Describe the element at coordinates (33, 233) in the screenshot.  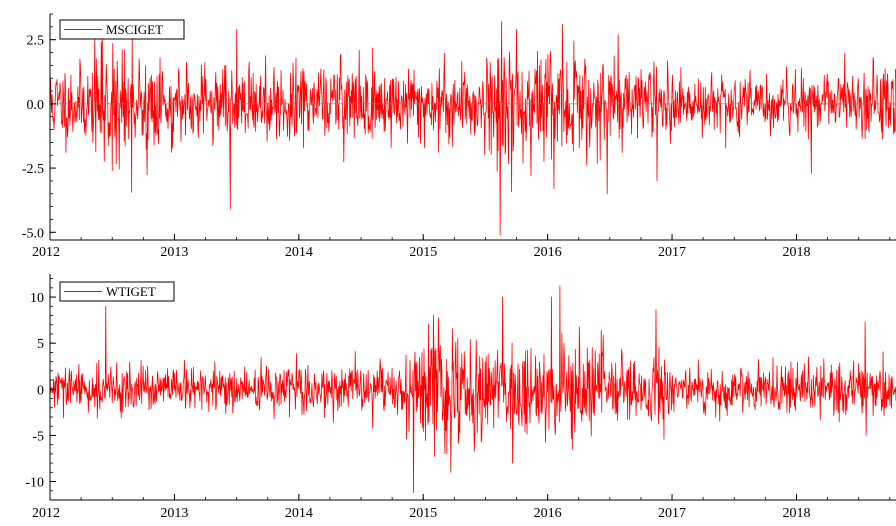
I see `y-tick-label: -5.0` at that location.